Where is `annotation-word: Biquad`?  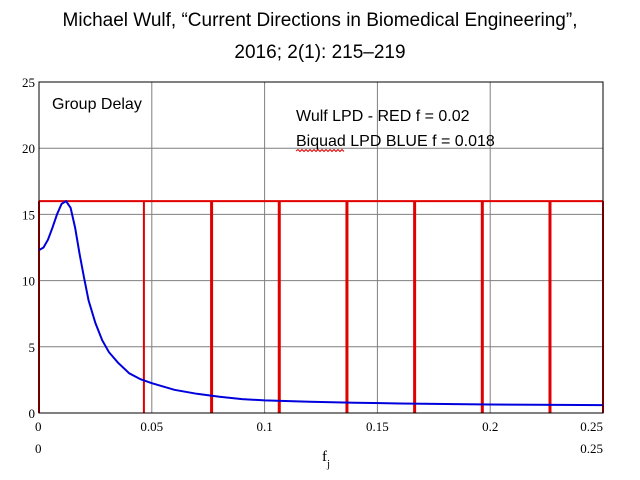 annotation-word: Biquad is located at coordinates (321, 141).